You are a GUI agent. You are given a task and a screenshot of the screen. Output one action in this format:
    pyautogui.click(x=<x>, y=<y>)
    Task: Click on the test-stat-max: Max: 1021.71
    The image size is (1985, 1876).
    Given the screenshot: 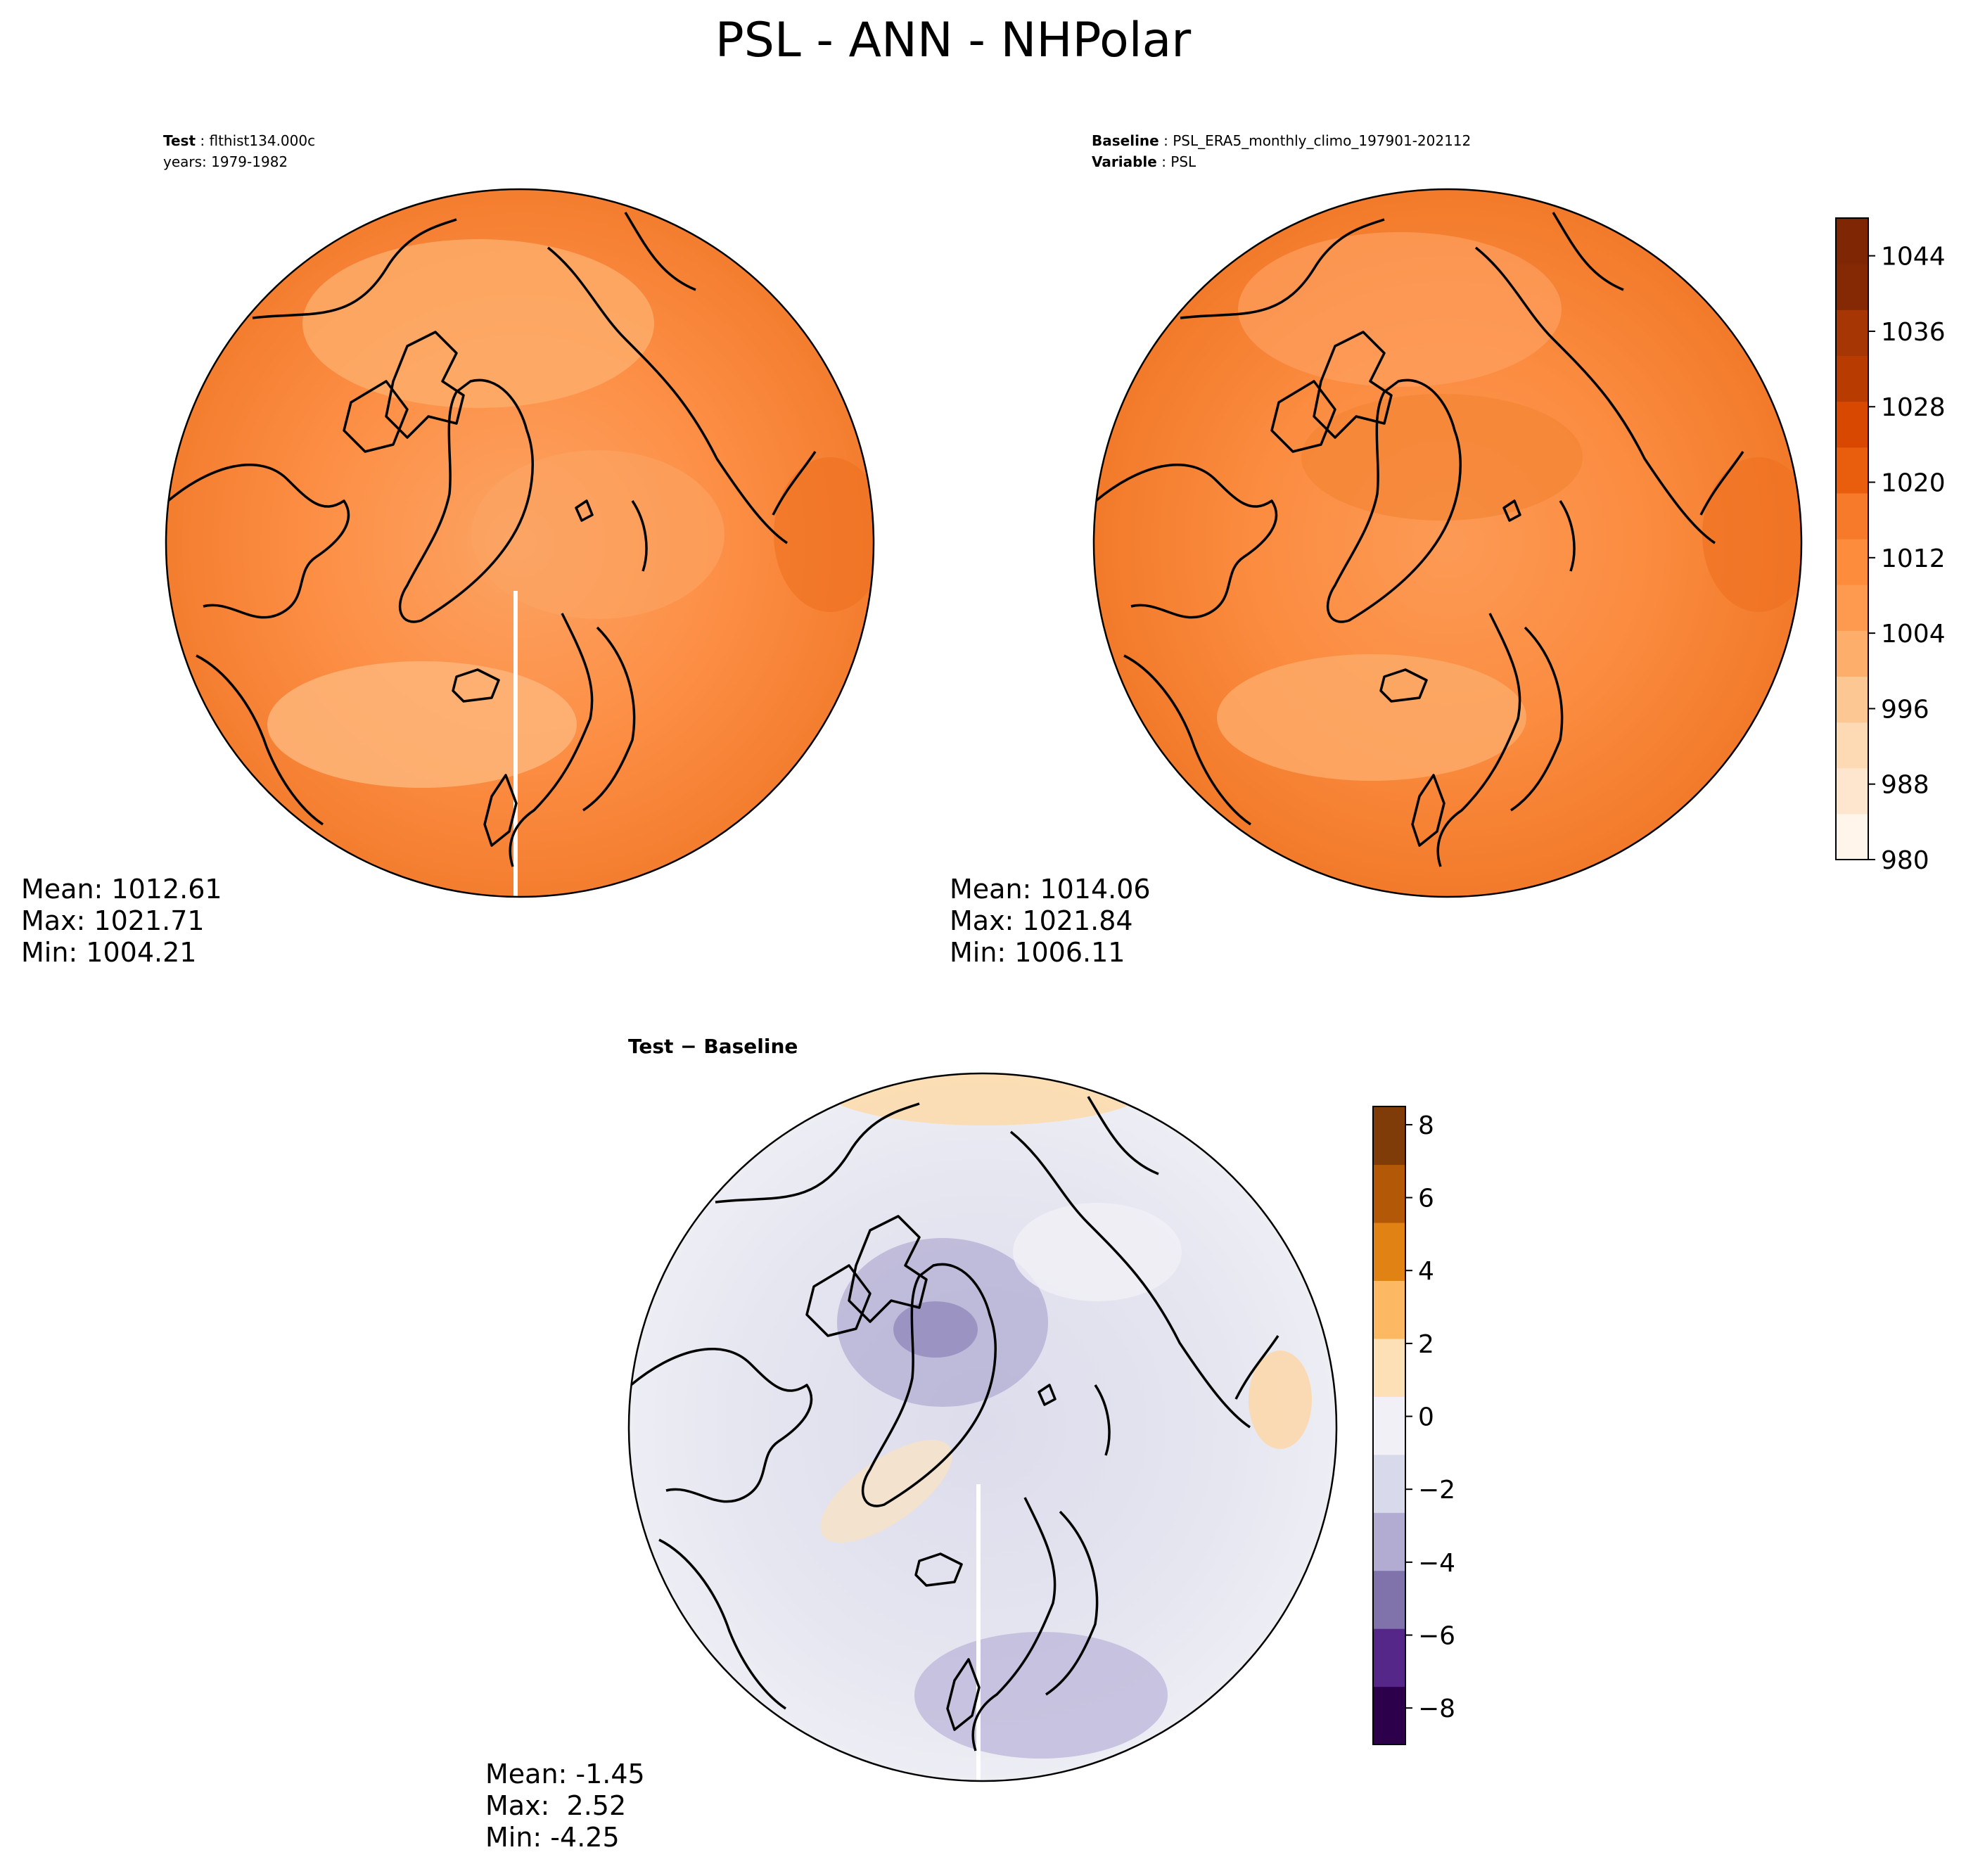 What is the action you would take?
    pyautogui.click(x=113, y=921)
    